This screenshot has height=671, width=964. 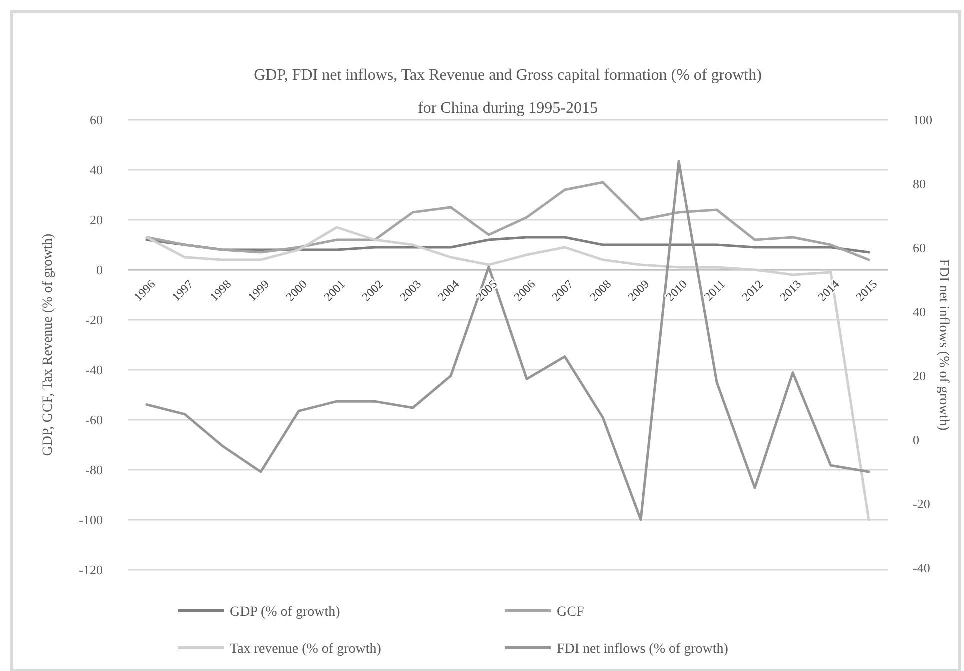 I want to click on legend-label: GDP (% of growth), so click(x=285, y=612).